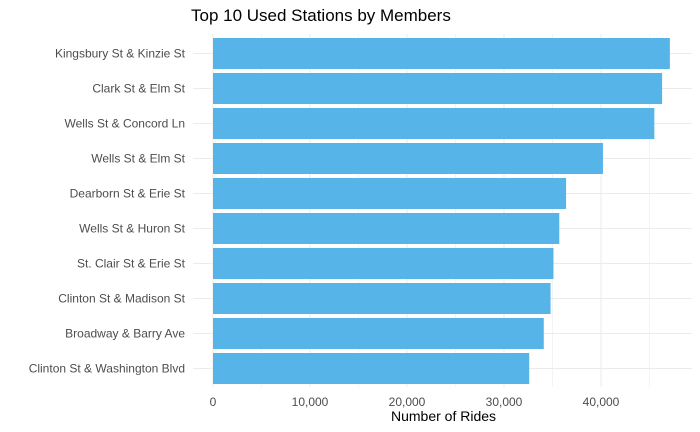  What do you see at coordinates (125, 334) in the screenshot?
I see `y-tick-label: Broadway & Barry Ave` at bounding box center [125, 334].